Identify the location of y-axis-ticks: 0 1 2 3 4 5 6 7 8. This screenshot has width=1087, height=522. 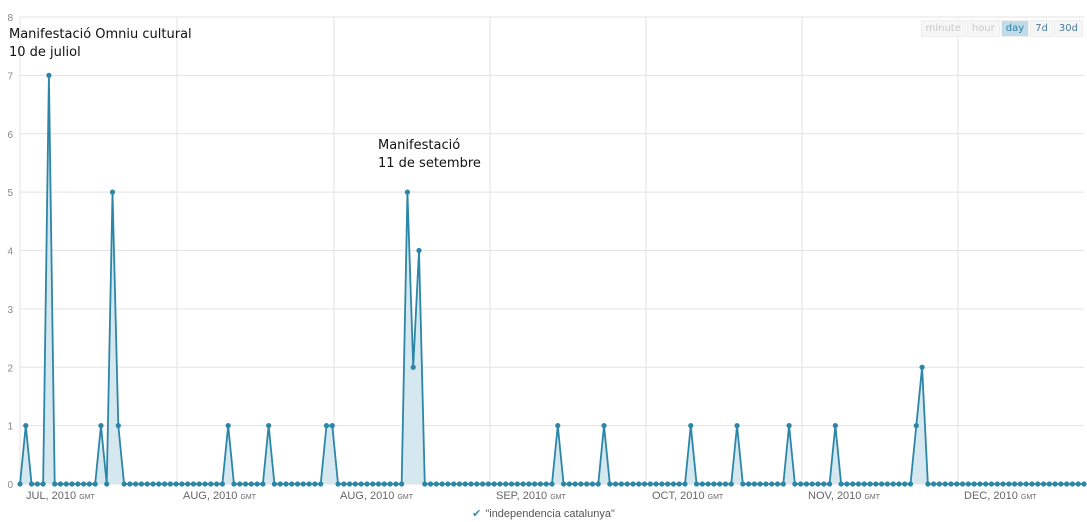
(10, 252).